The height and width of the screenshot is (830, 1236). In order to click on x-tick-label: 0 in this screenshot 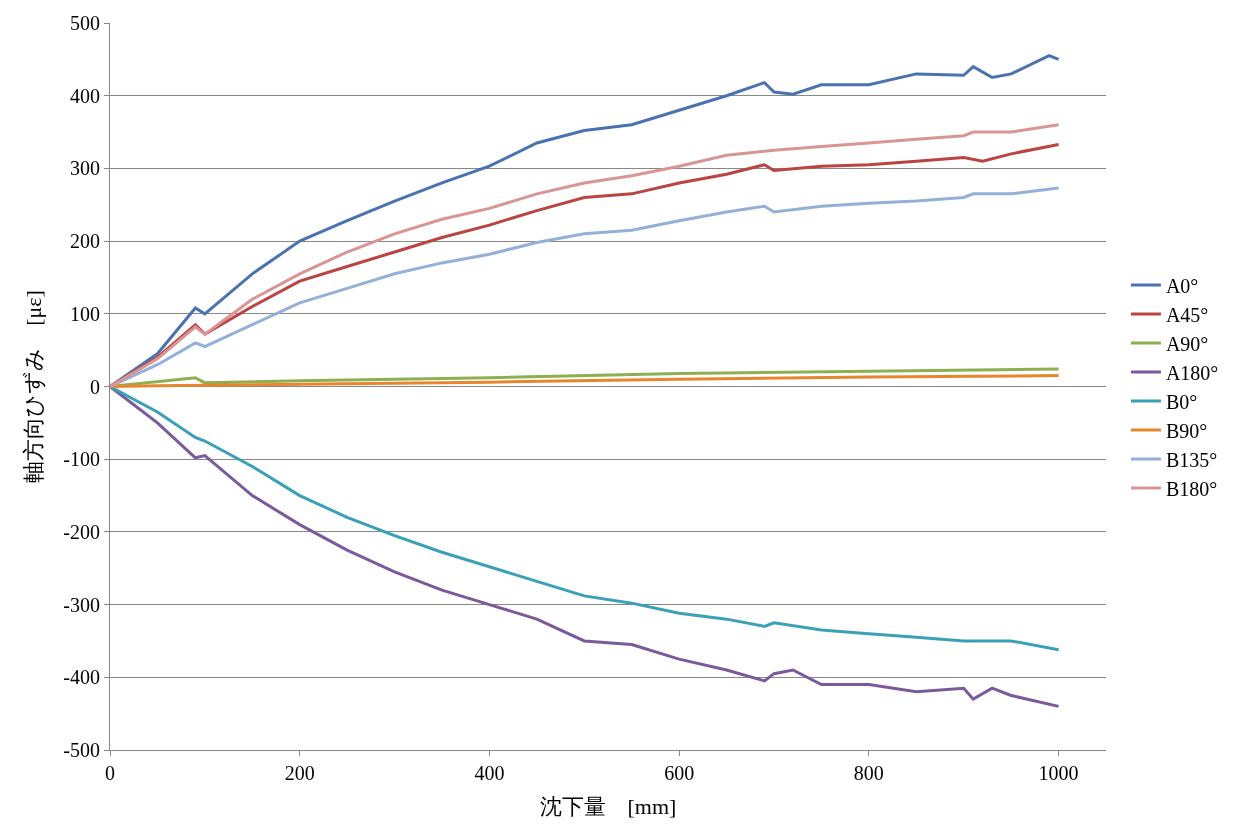, I will do `click(110, 773)`.